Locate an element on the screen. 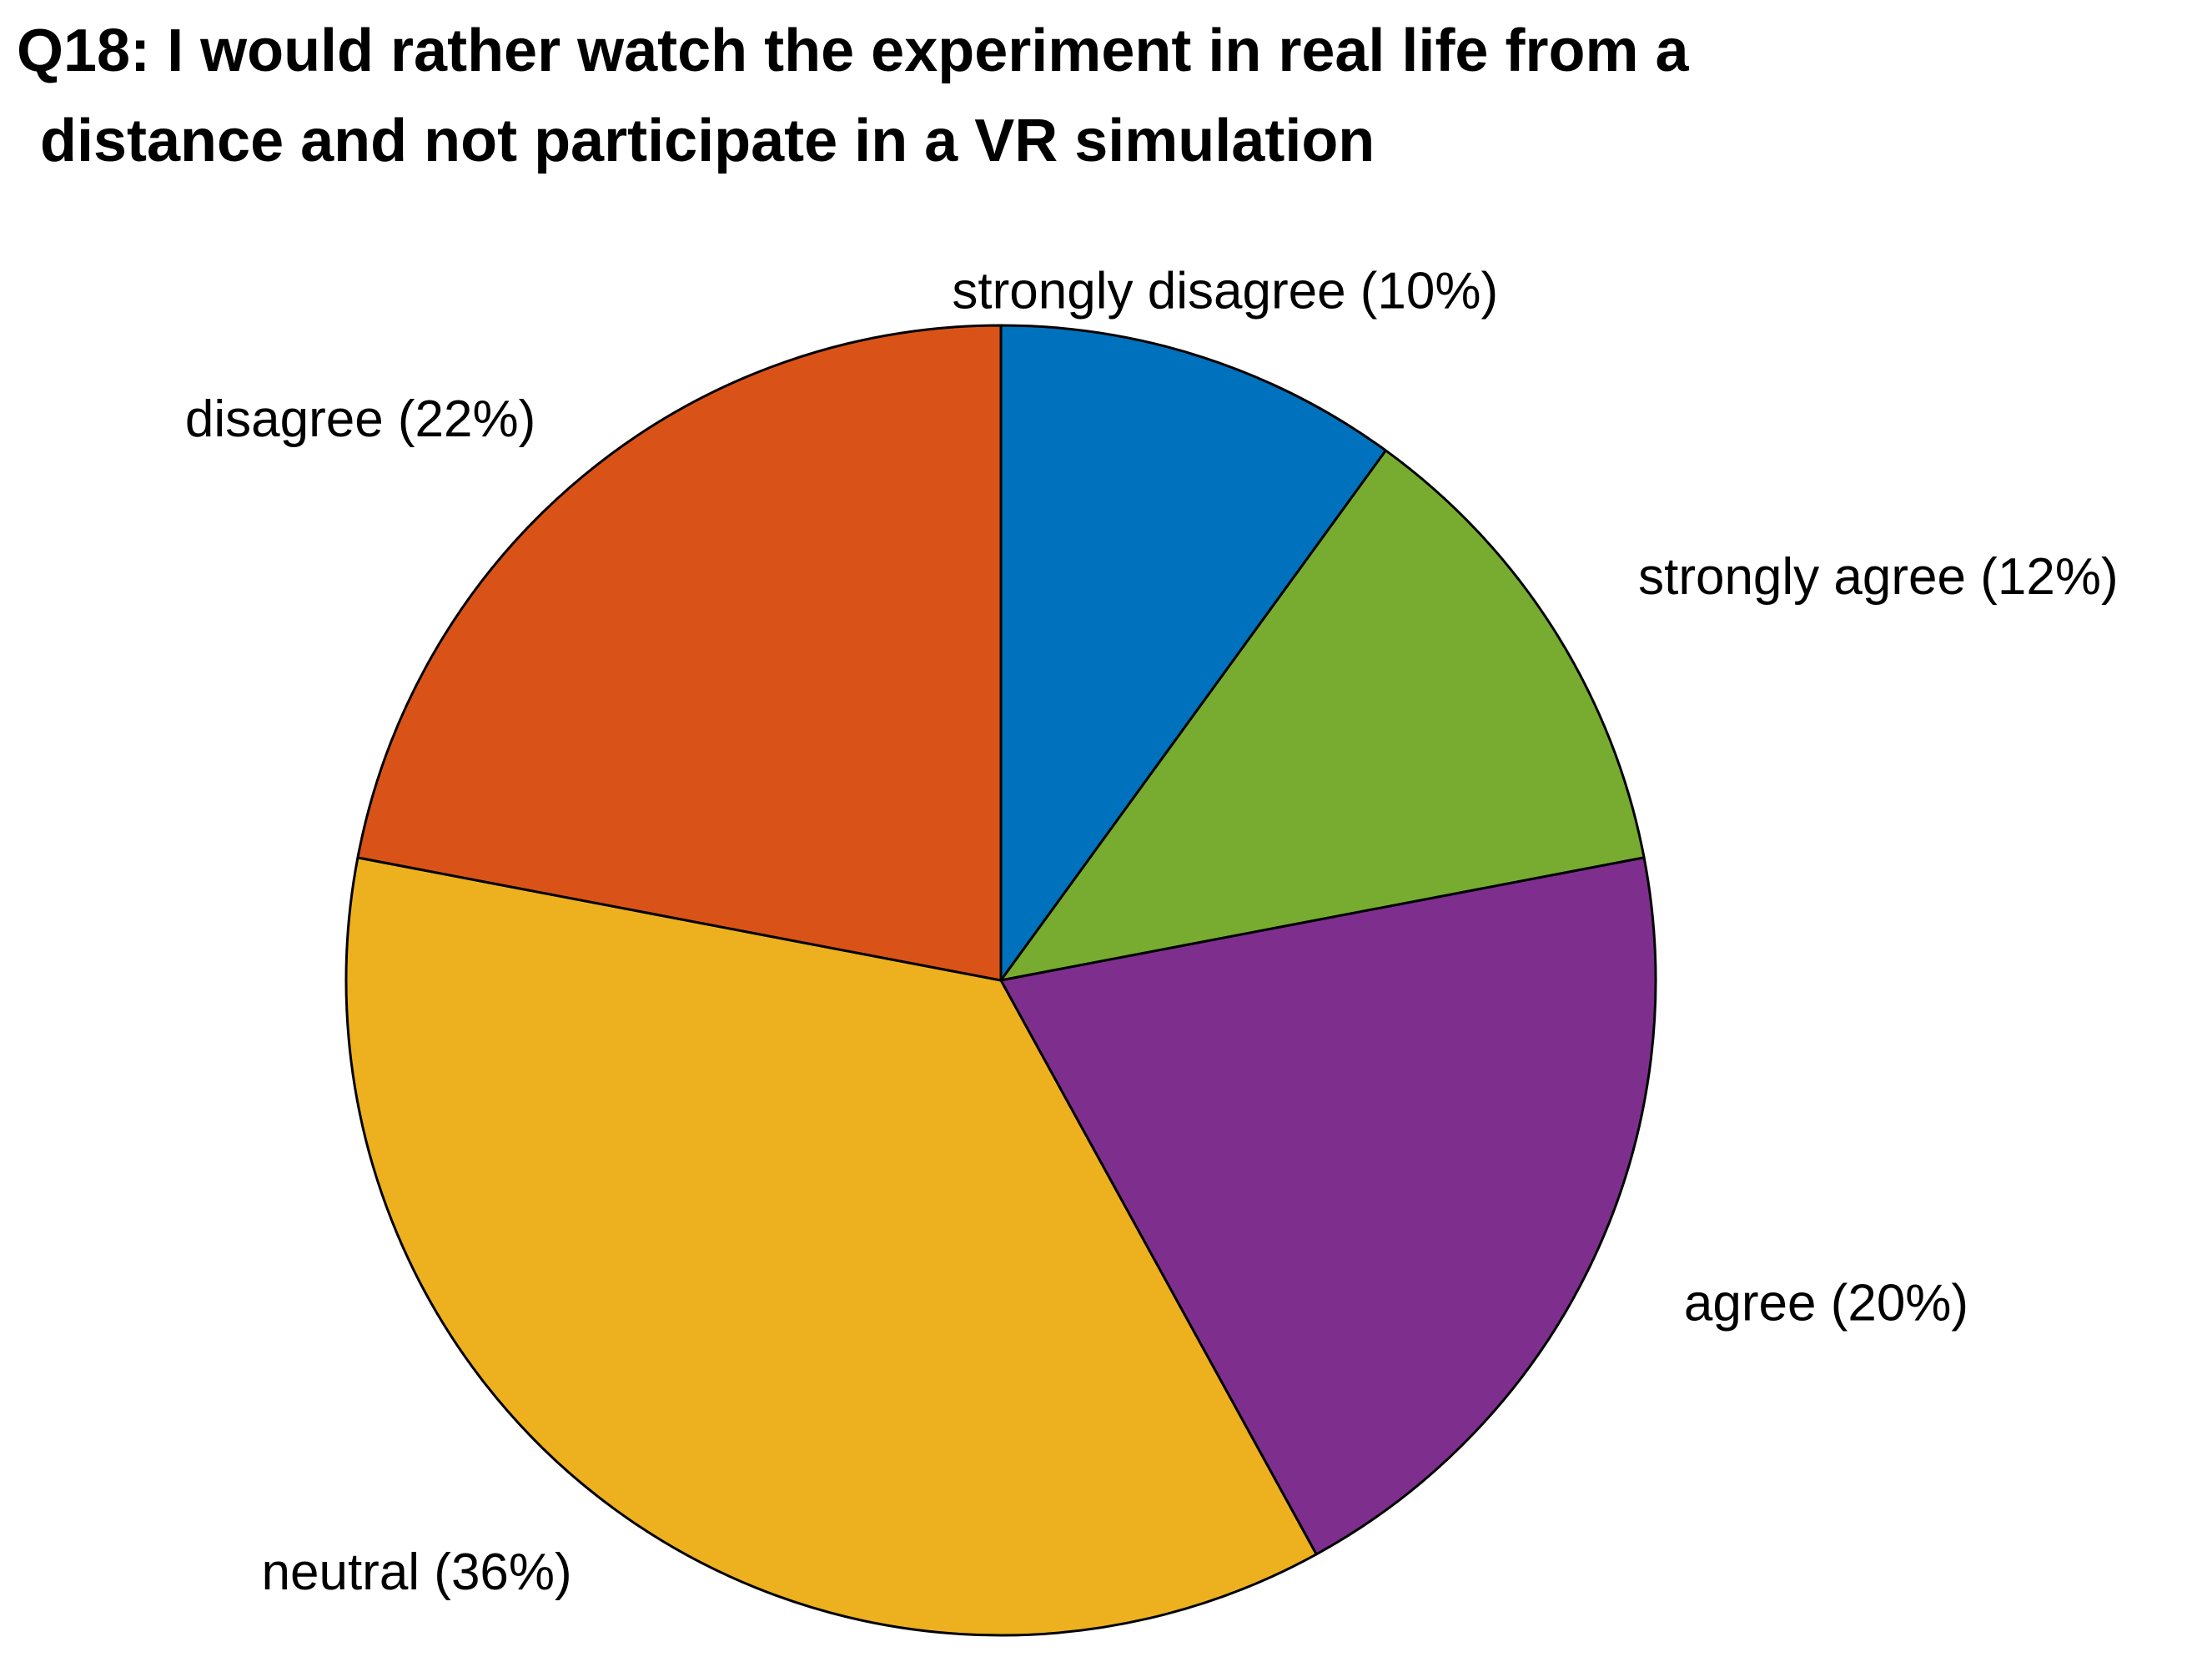 The image size is (2212, 1667). pie-slice-strongly-agree is located at coordinates (1323, 715).